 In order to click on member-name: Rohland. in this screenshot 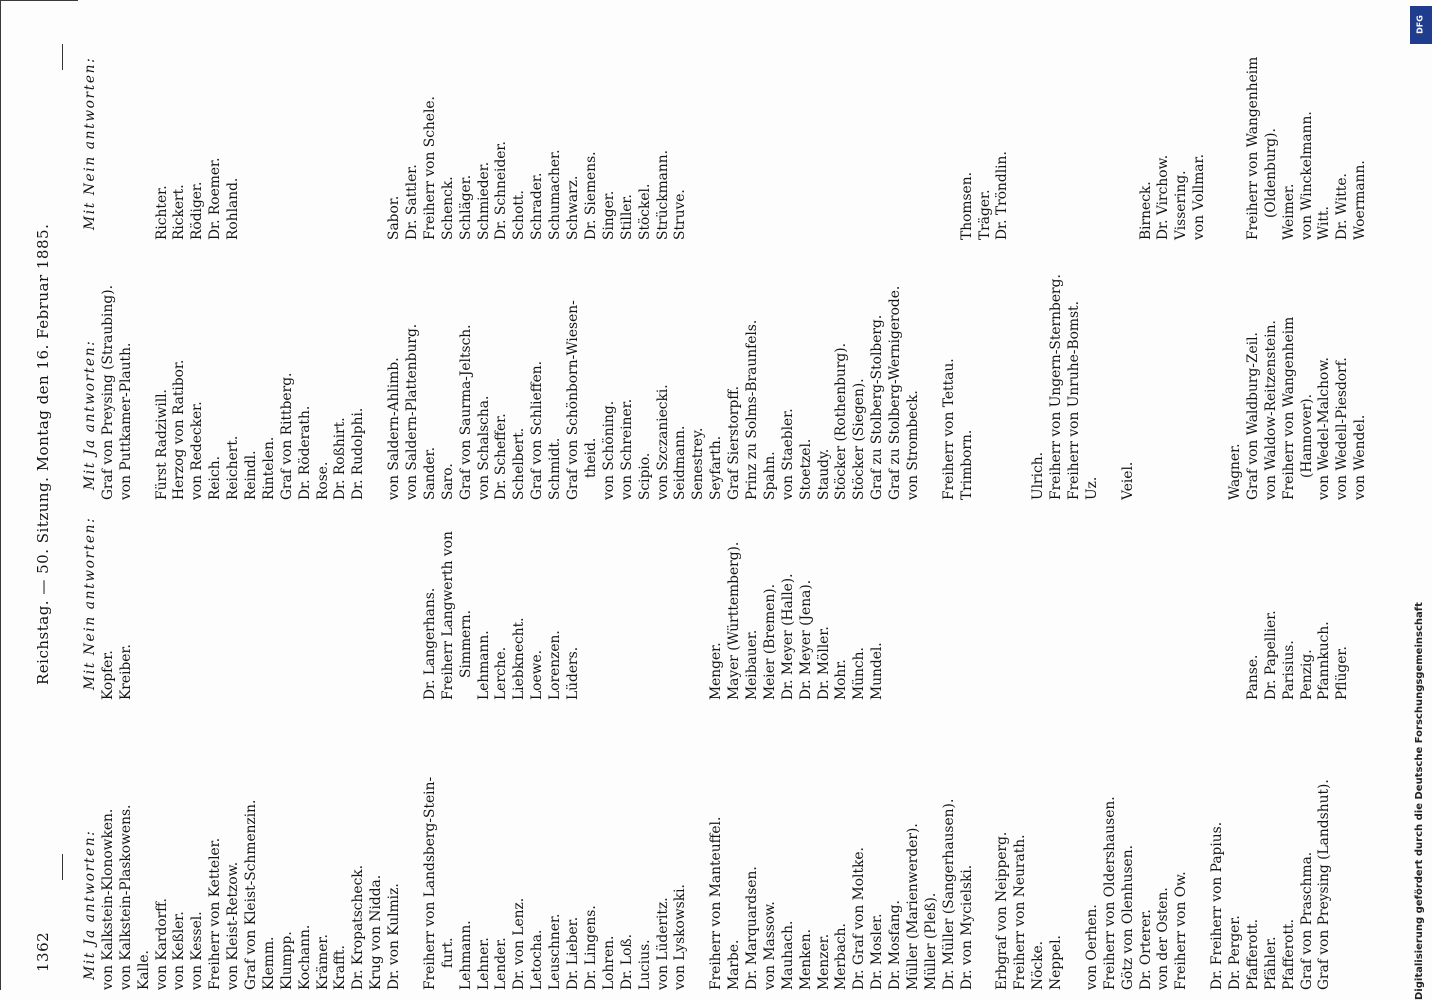, I will do `click(233, 208)`.